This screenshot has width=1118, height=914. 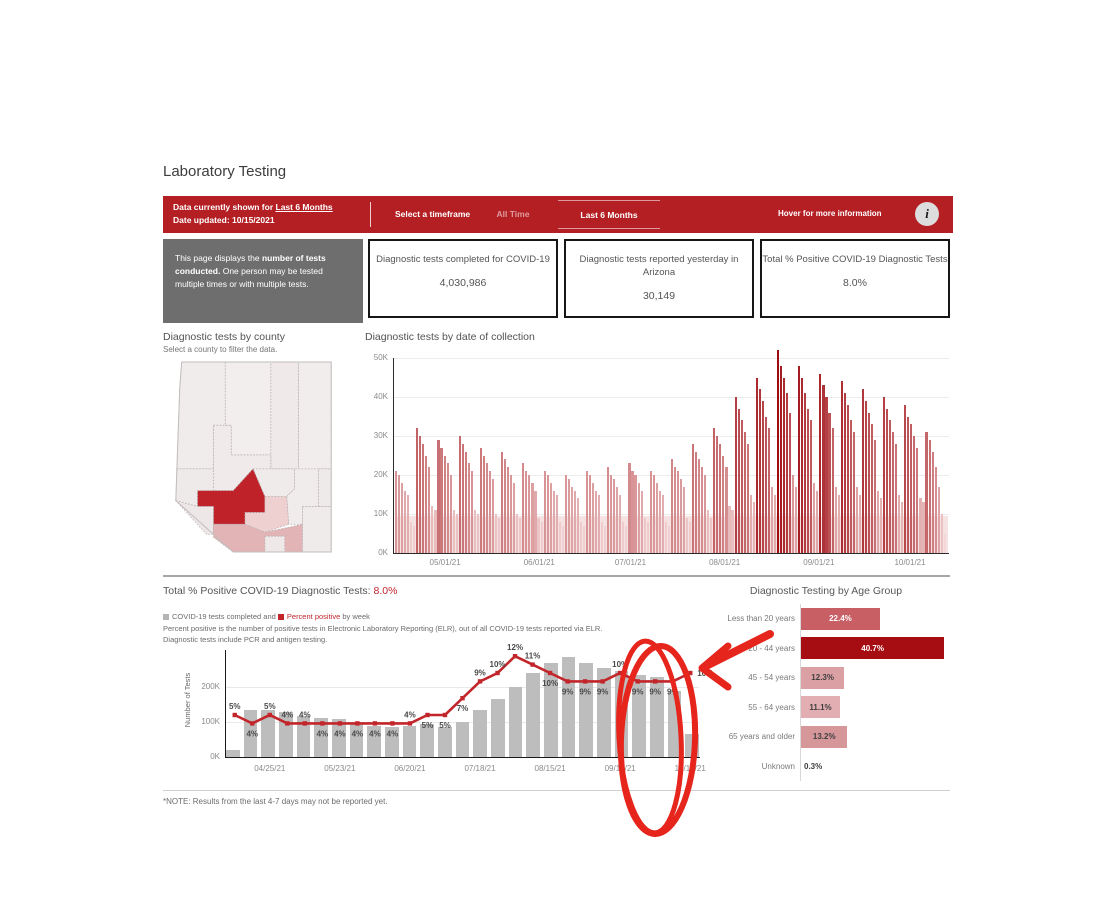 What do you see at coordinates (927, 214) in the screenshot?
I see `info-icon: i` at bounding box center [927, 214].